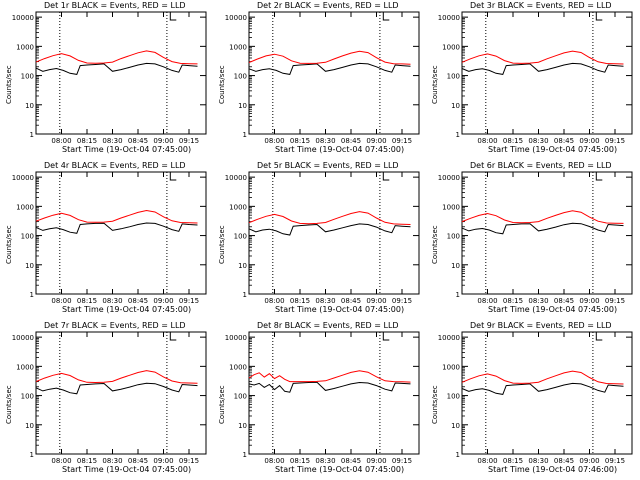  I want to click on x-axis-label: Start Time (19-Oct-04 07:46:00), so click(553, 469).